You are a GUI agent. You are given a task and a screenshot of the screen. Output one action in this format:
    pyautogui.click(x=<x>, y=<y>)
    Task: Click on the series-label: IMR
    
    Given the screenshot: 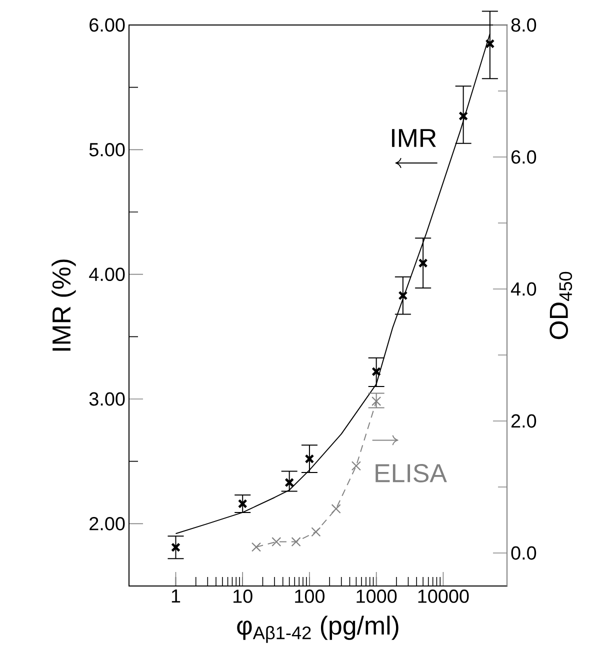 What is the action you would take?
    pyautogui.click(x=414, y=138)
    